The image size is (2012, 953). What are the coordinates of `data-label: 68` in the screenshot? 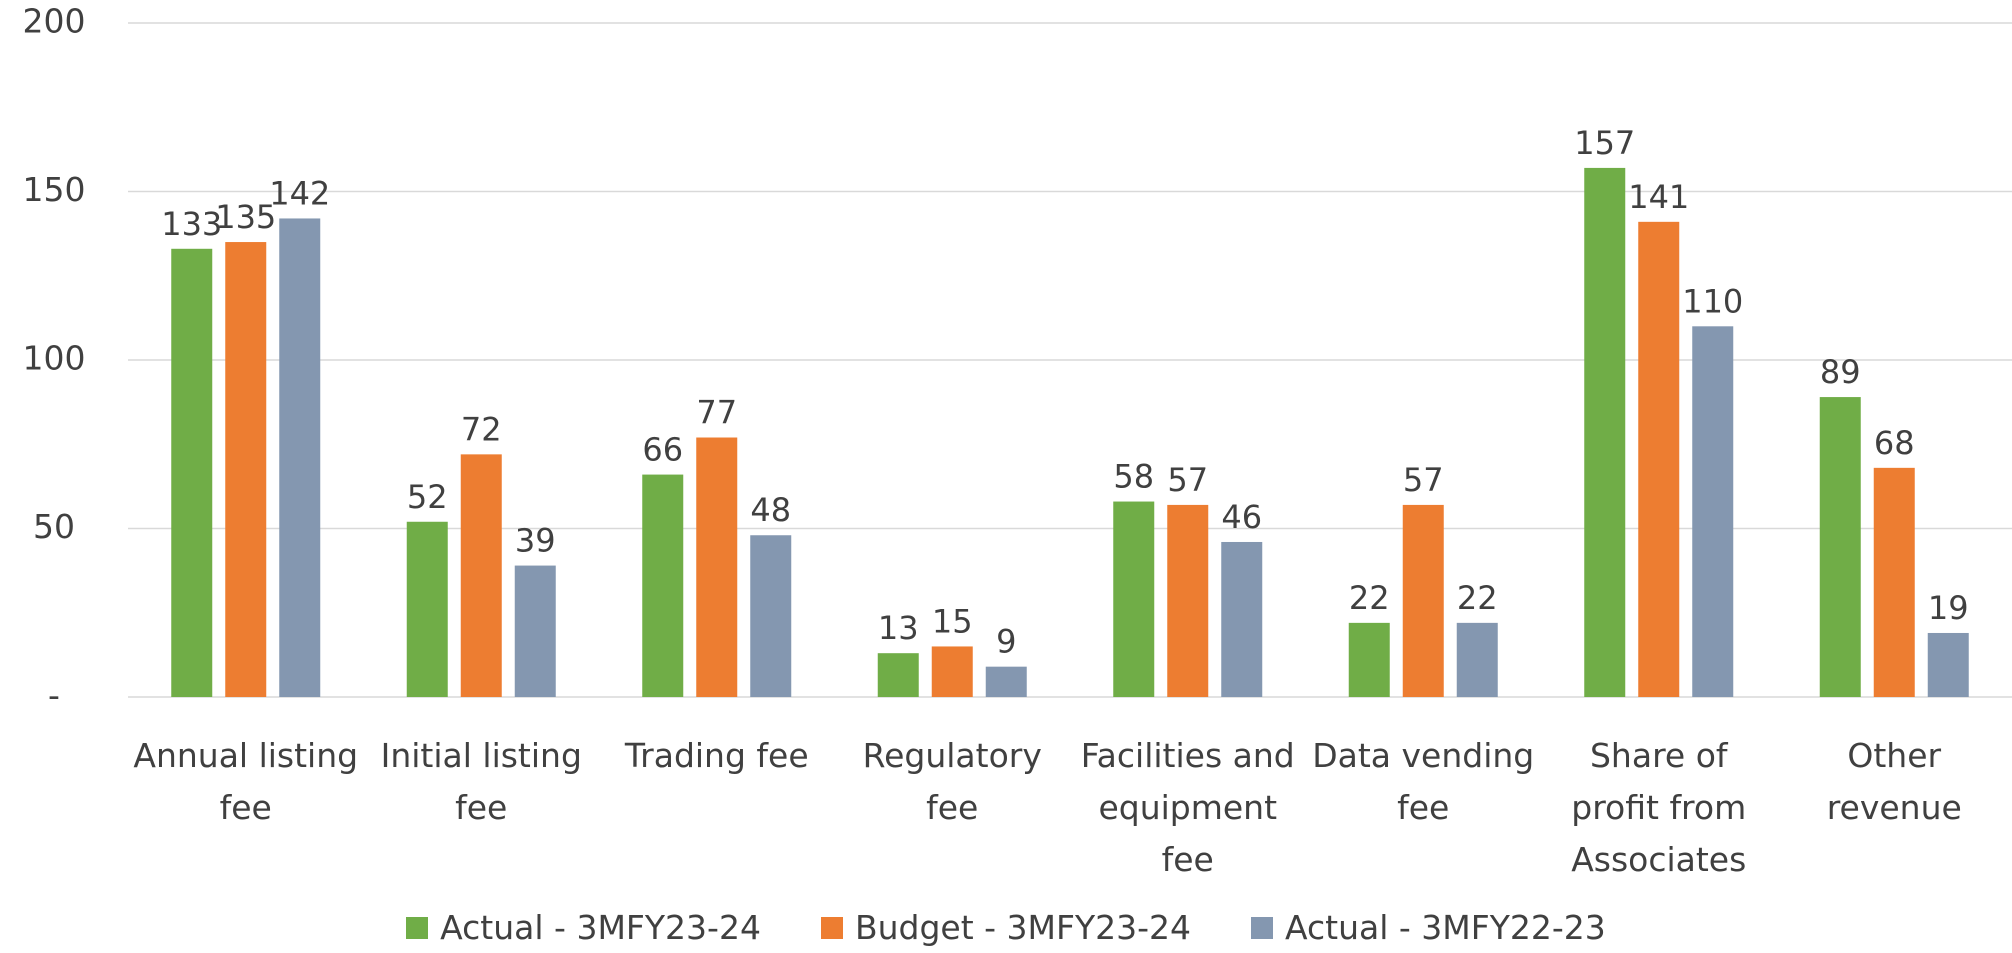 It's located at (1894, 443).